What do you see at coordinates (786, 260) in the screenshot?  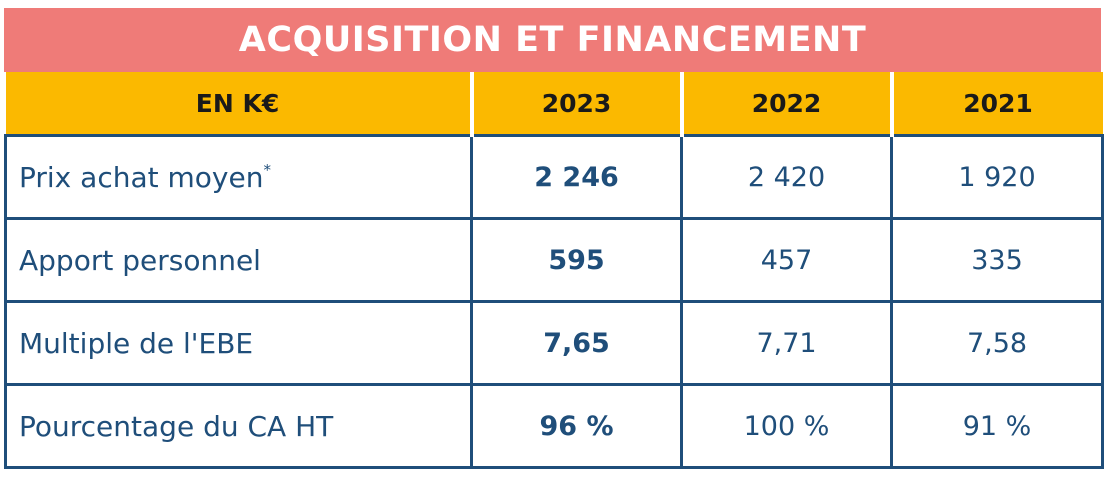 I see `cell-2022: 457` at bounding box center [786, 260].